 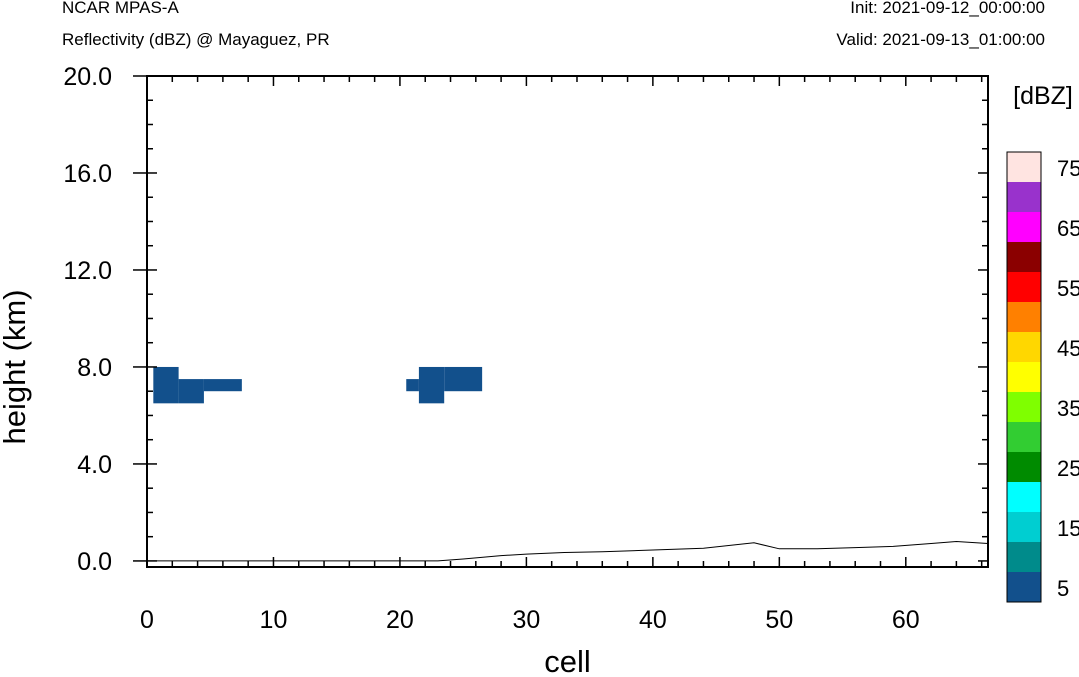 What do you see at coordinates (87, 271) in the screenshot?
I see `y-tick-label: 12.0` at bounding box center [87, 271].